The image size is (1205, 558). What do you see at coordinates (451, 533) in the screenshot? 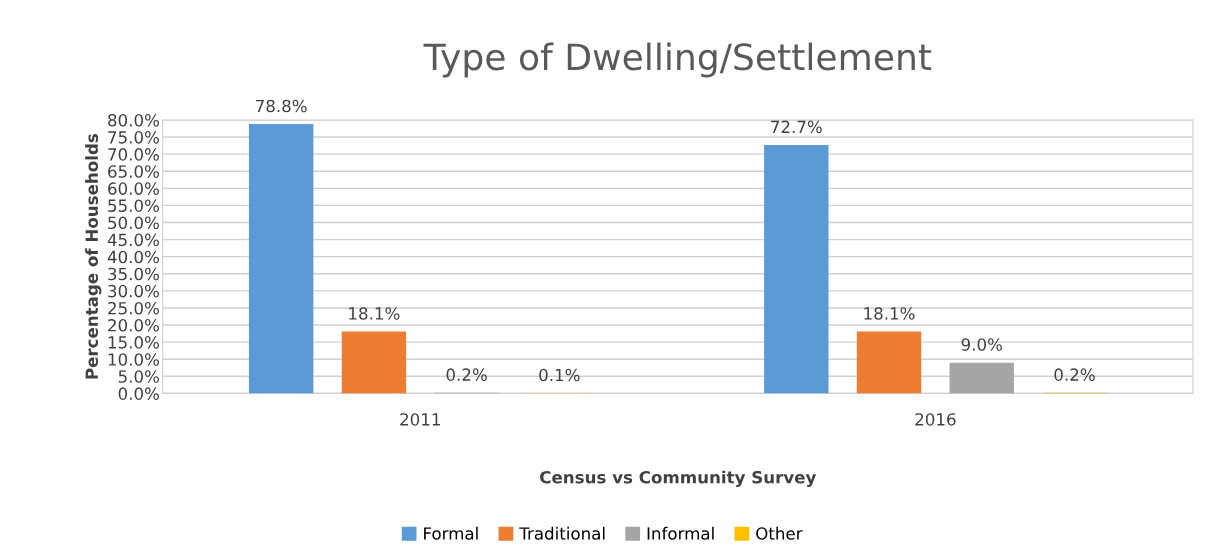
I see `legend-label: Formal` at bounding box center [451, 533].